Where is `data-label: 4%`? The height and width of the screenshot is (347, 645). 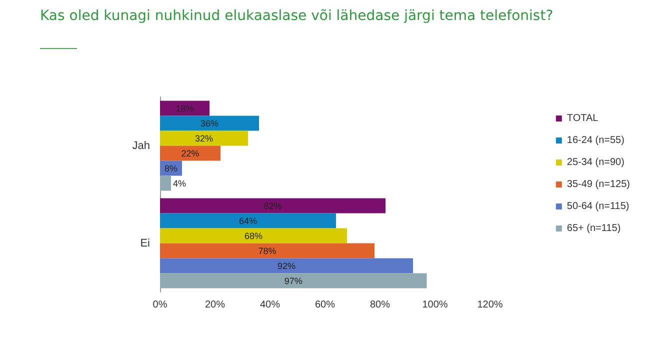 data-label: 4% is located at coordinates (179, 183).